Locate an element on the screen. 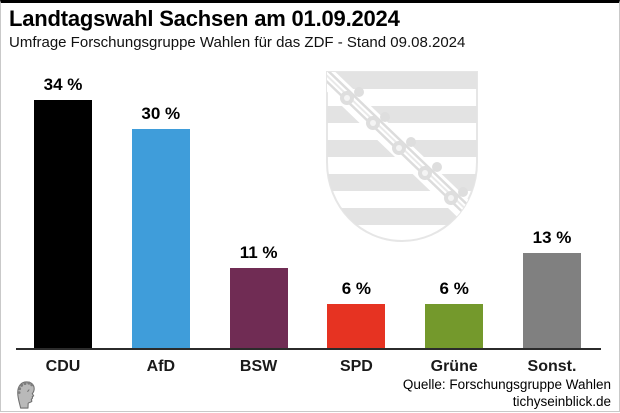  x-label-grne: Grüne is located at coordinates (454, 366).